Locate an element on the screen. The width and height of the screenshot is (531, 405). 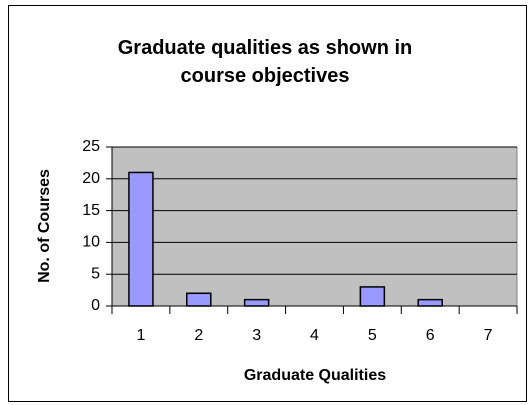
x-tick-label: 3 is located at coordinates (256, 335).